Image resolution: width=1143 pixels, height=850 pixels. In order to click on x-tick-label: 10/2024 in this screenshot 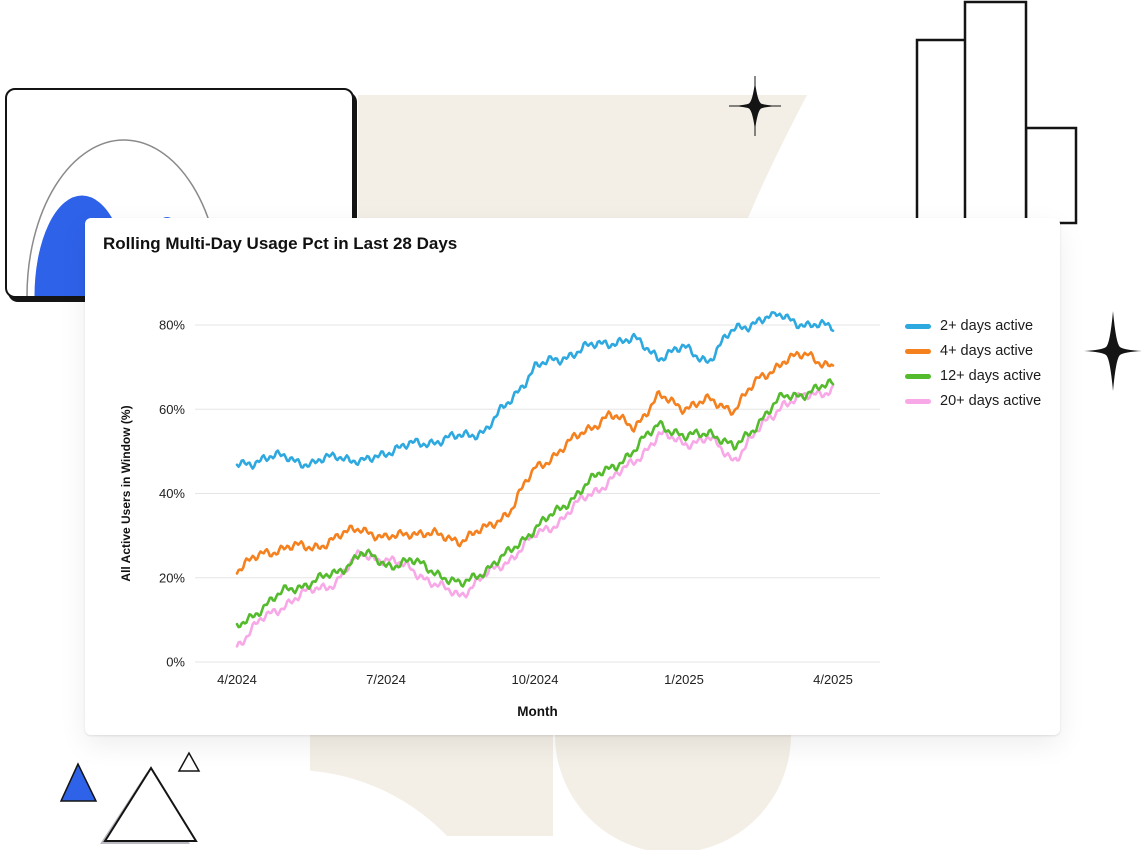, I will do `click(535, 679)`.